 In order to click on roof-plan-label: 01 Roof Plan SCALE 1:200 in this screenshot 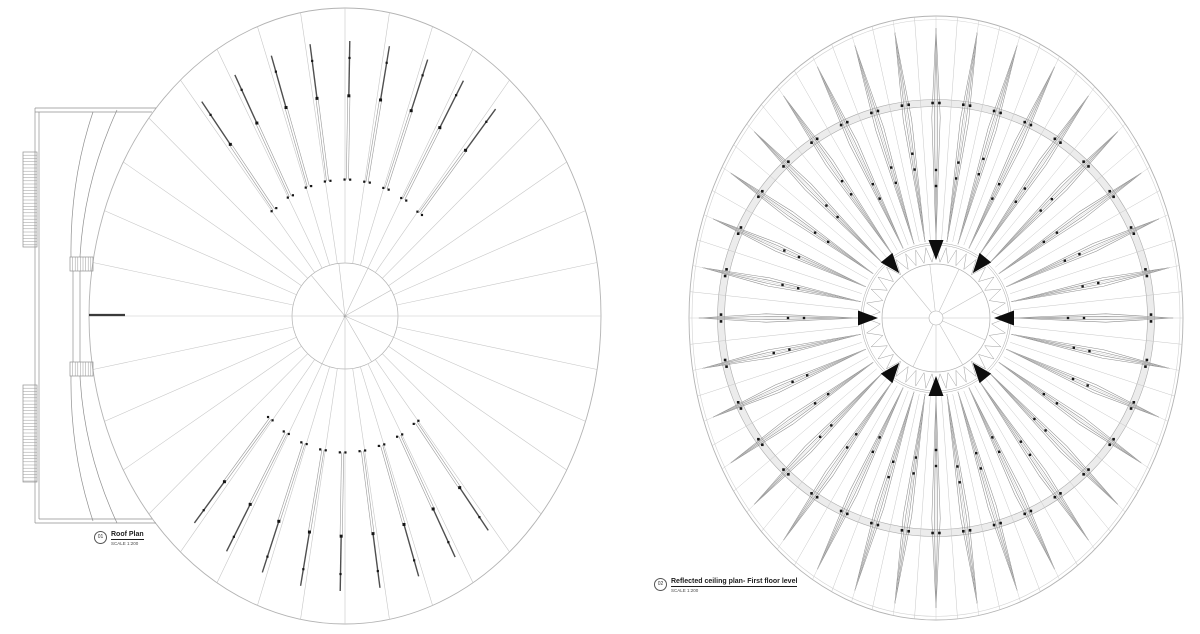, I will do `click(119, 538)`.